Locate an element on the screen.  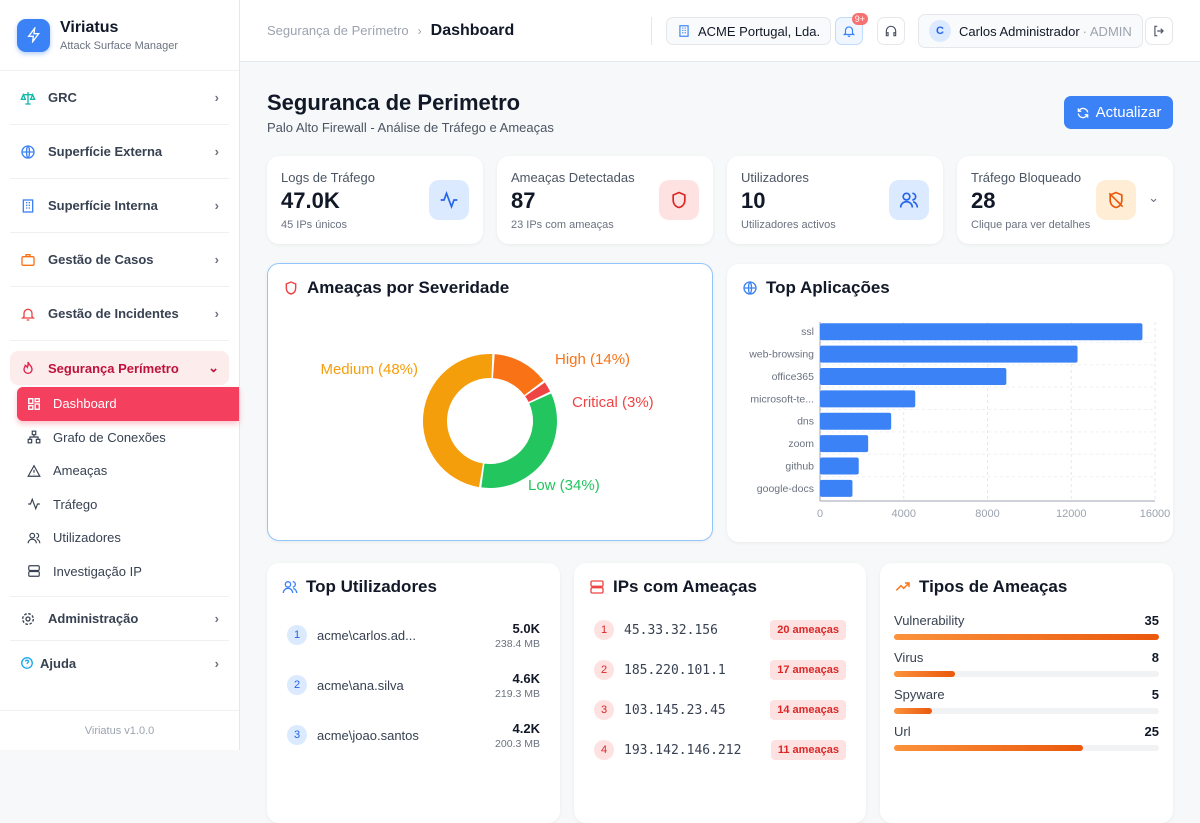
stat-value: 87 is located at coordinates (523, 200).